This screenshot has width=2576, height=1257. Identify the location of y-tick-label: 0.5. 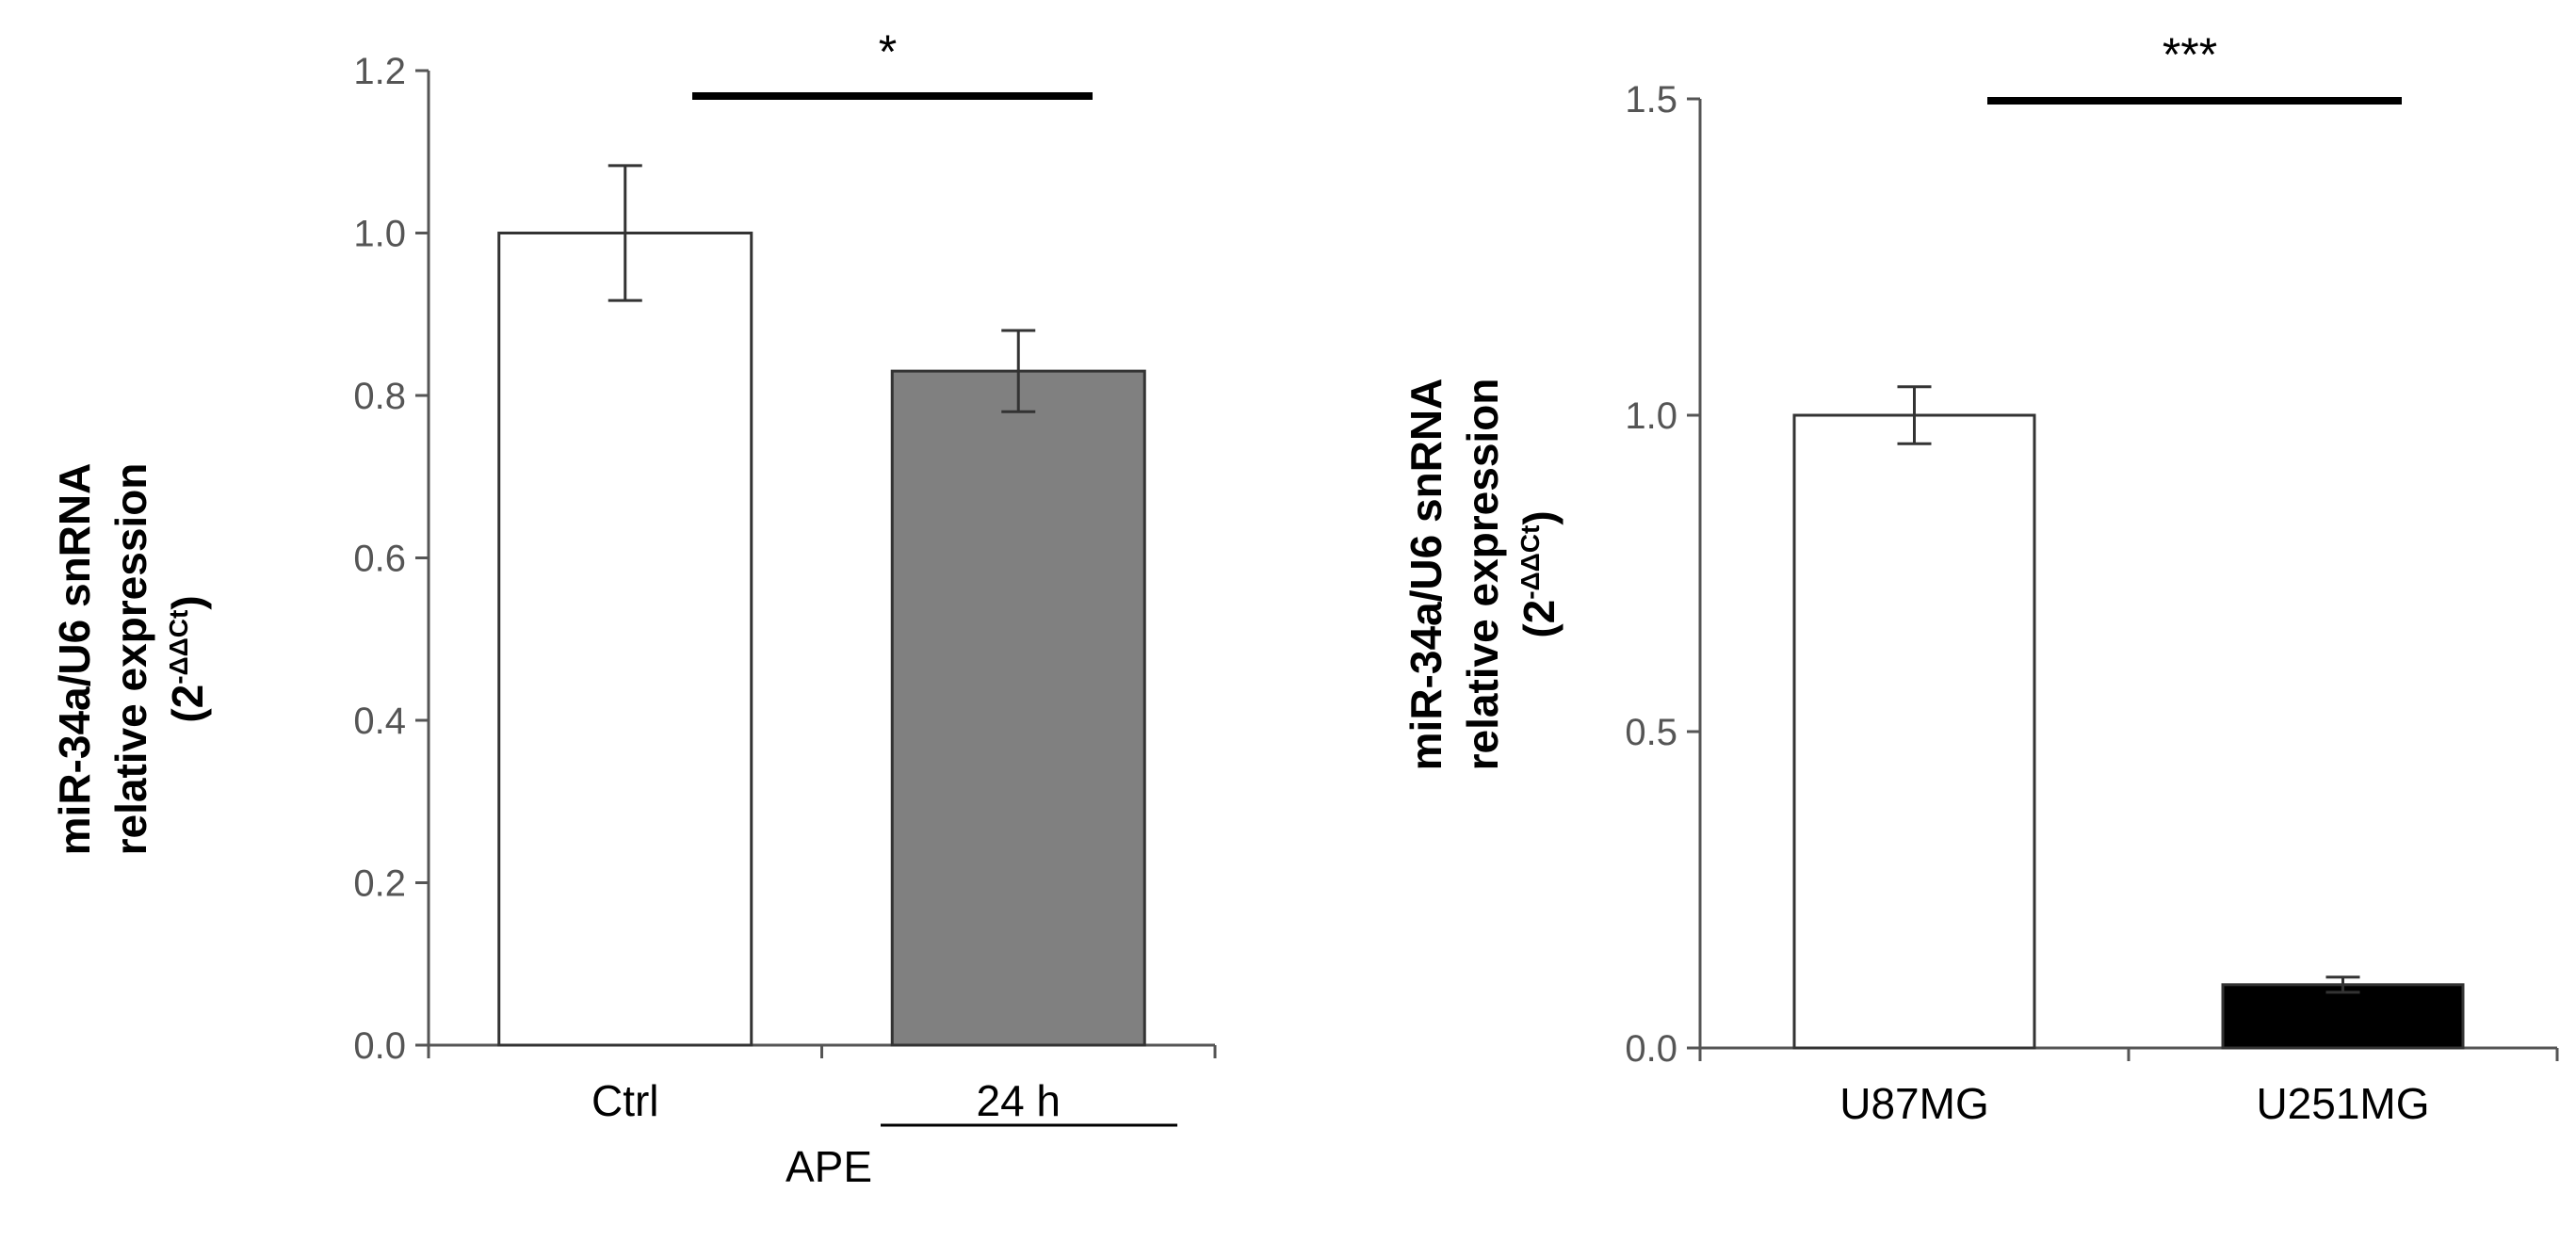
(1651, 732).